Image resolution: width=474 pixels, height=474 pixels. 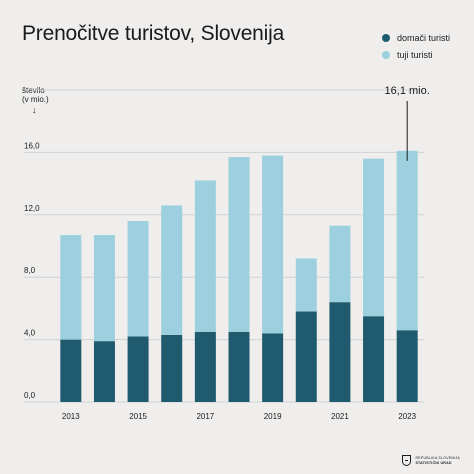 What do you see at coordinates (153, 33) in the screenshot?
I see `chart-title: Prenočitve turistov, Slovenija` at bounding box center [153, 33].